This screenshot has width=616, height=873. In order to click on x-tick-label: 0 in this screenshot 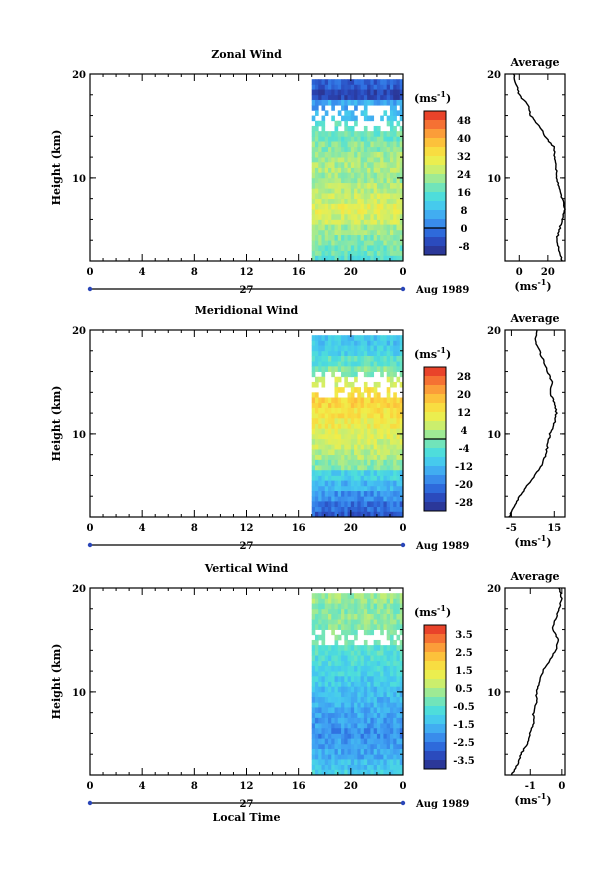, I will do `click(403, 786)`.